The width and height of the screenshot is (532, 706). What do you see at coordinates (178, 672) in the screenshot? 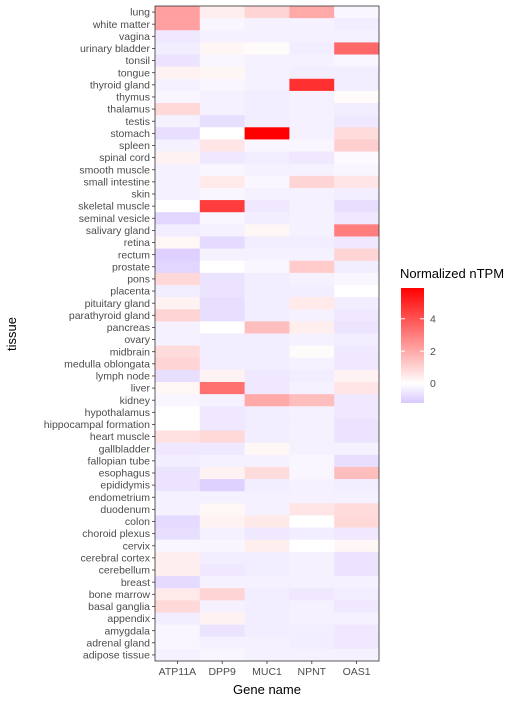
I see `x-tick-label: ATP11A` at bounding box center [178, 672].